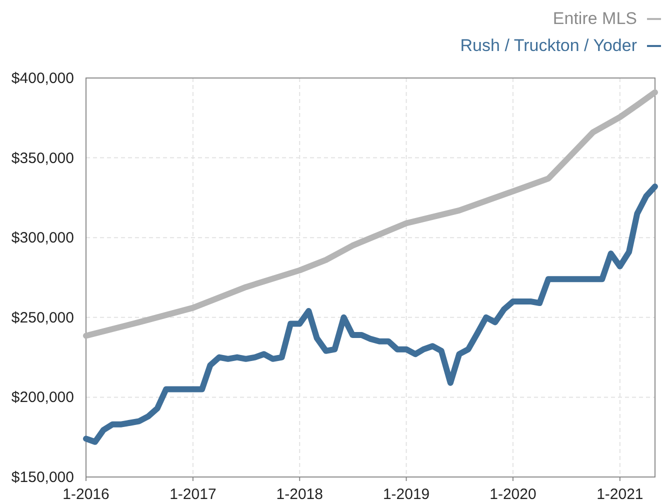 Image resolution: width=667 pixels, height=503 pixels. I want to click on x-tick-label: 1-2017, so click(193, 494).